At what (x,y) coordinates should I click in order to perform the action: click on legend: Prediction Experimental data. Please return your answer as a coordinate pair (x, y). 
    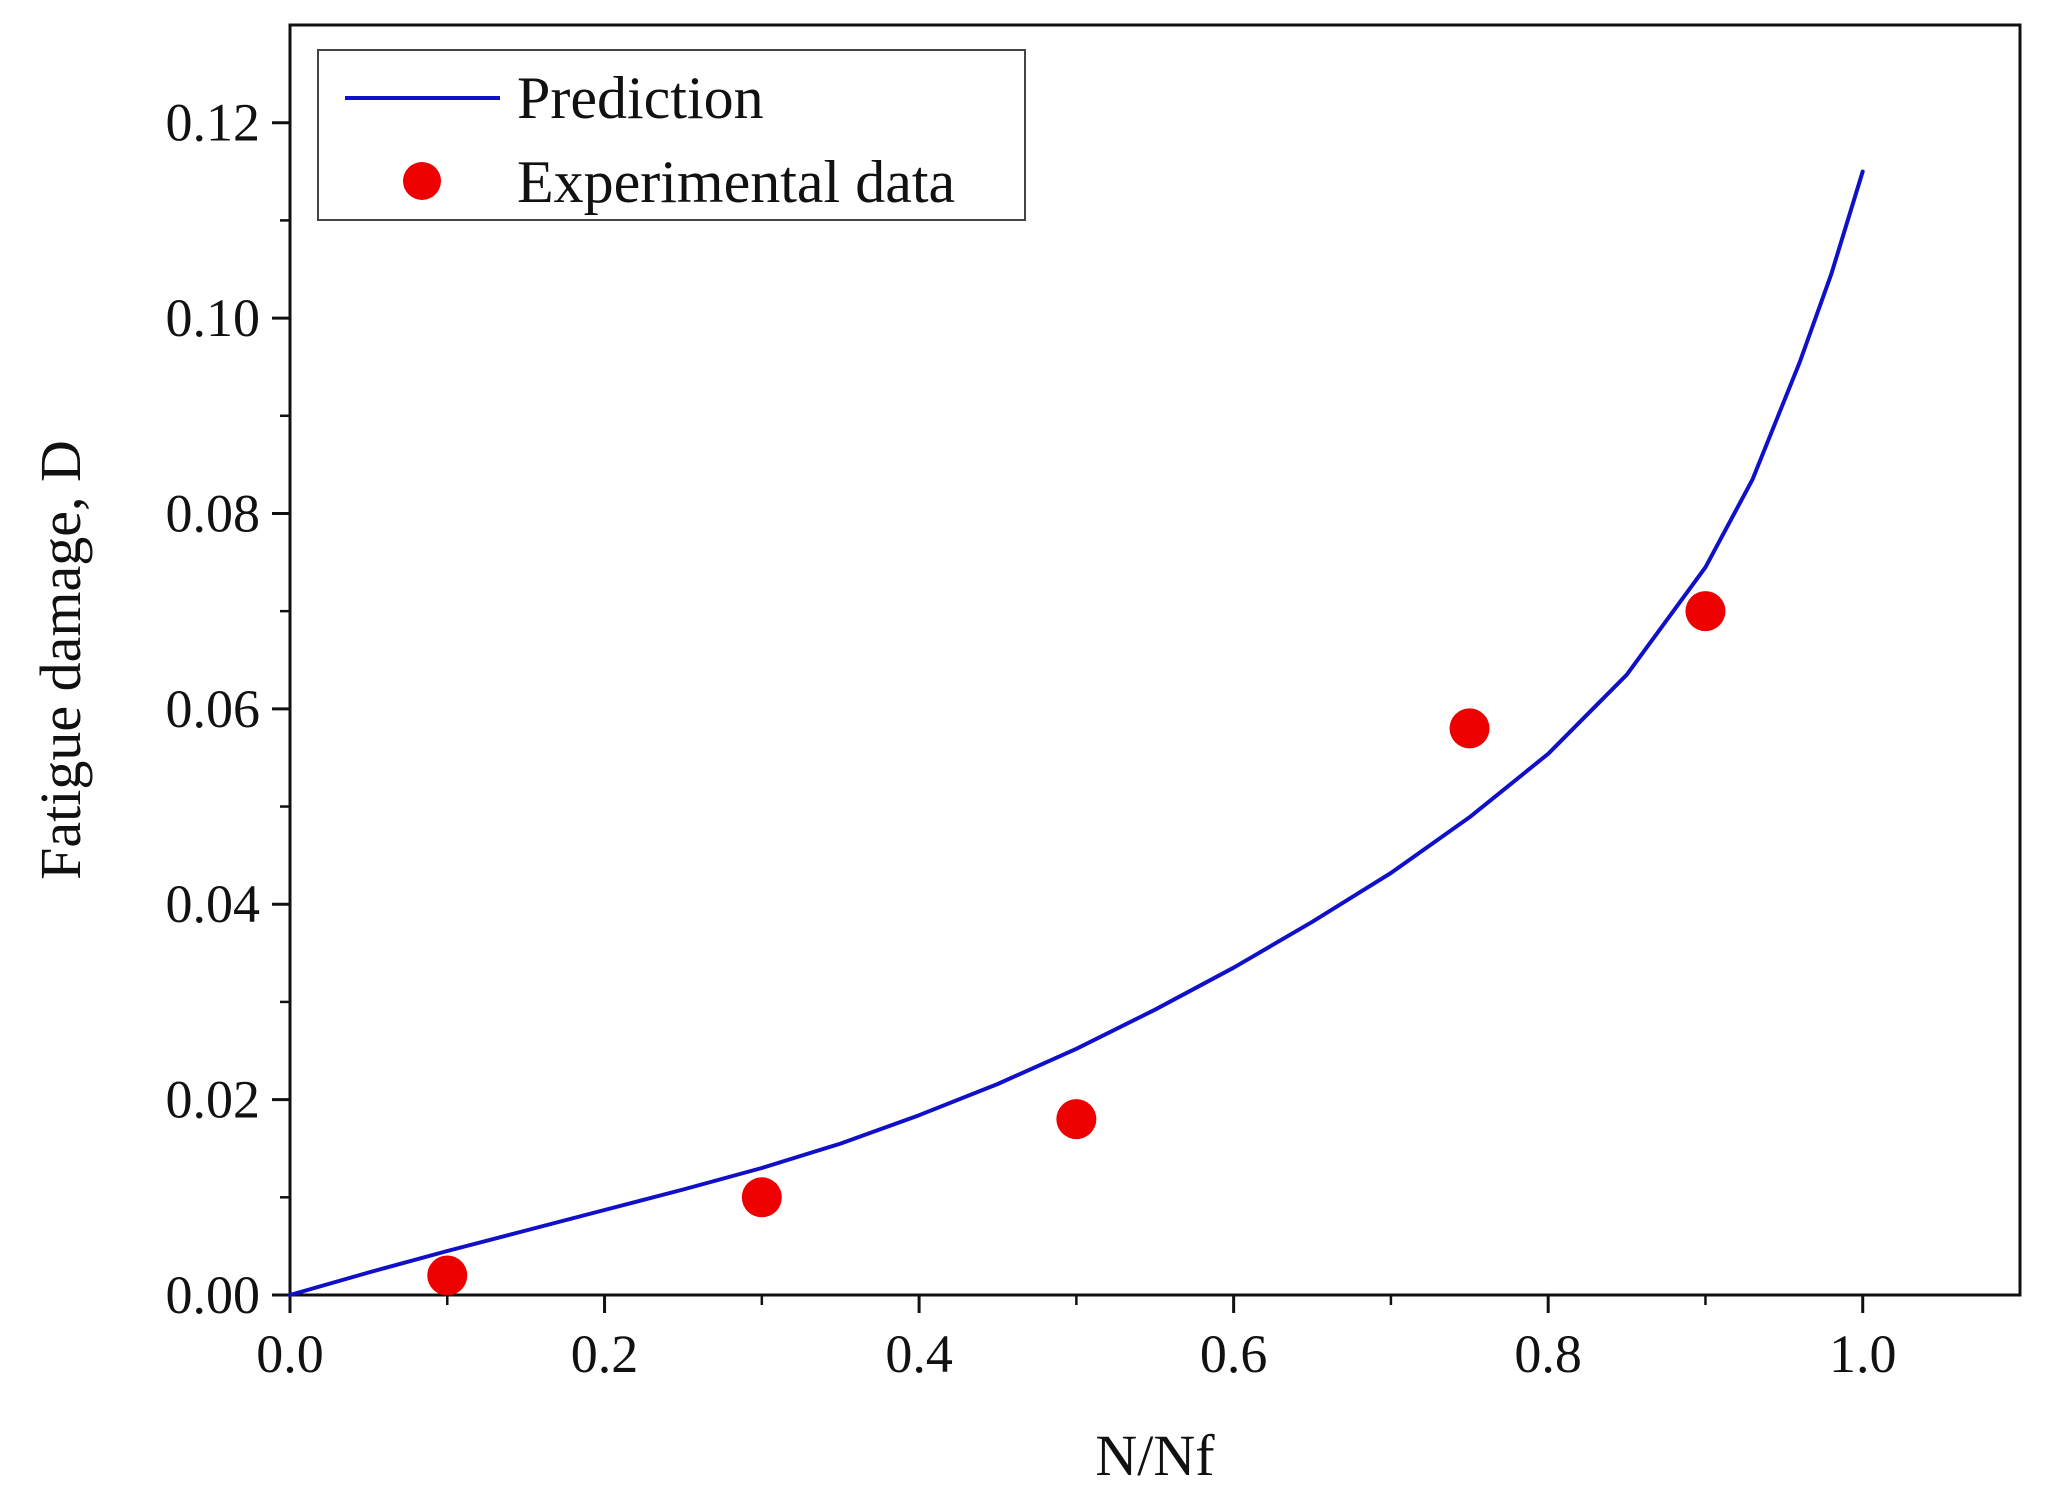
    Looking at the image, I should click on (671, 135).